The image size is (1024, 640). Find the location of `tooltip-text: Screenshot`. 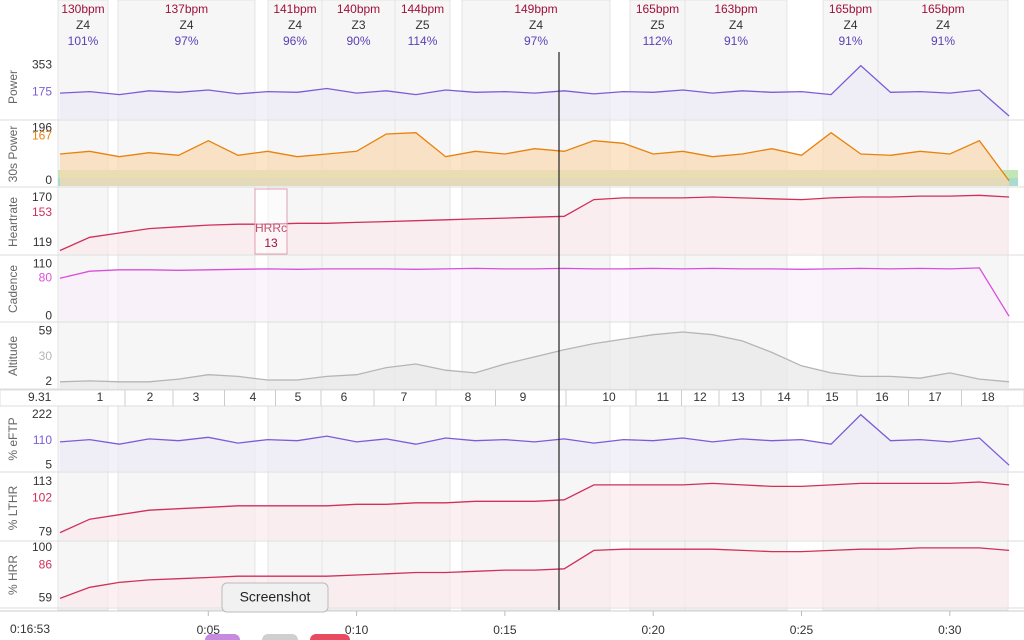

tooltip-text: Screenshot is located at coordinates (275, 597).